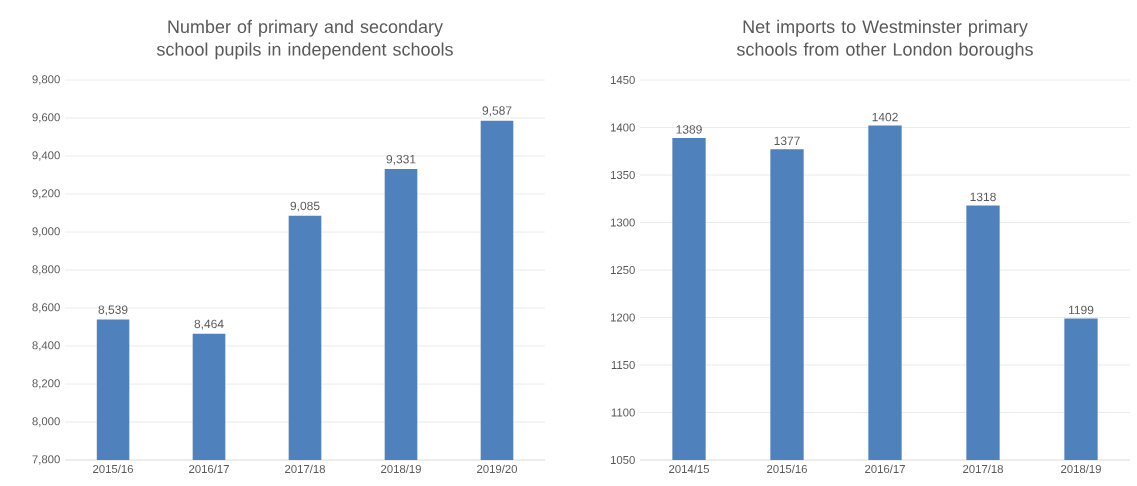 The height and width of the screenshot is (486, 1137). What do you see at coordinates (46, 308) in the screenshot?
I see `y-tick-label: 8,600` at bounding box center [46, 308].